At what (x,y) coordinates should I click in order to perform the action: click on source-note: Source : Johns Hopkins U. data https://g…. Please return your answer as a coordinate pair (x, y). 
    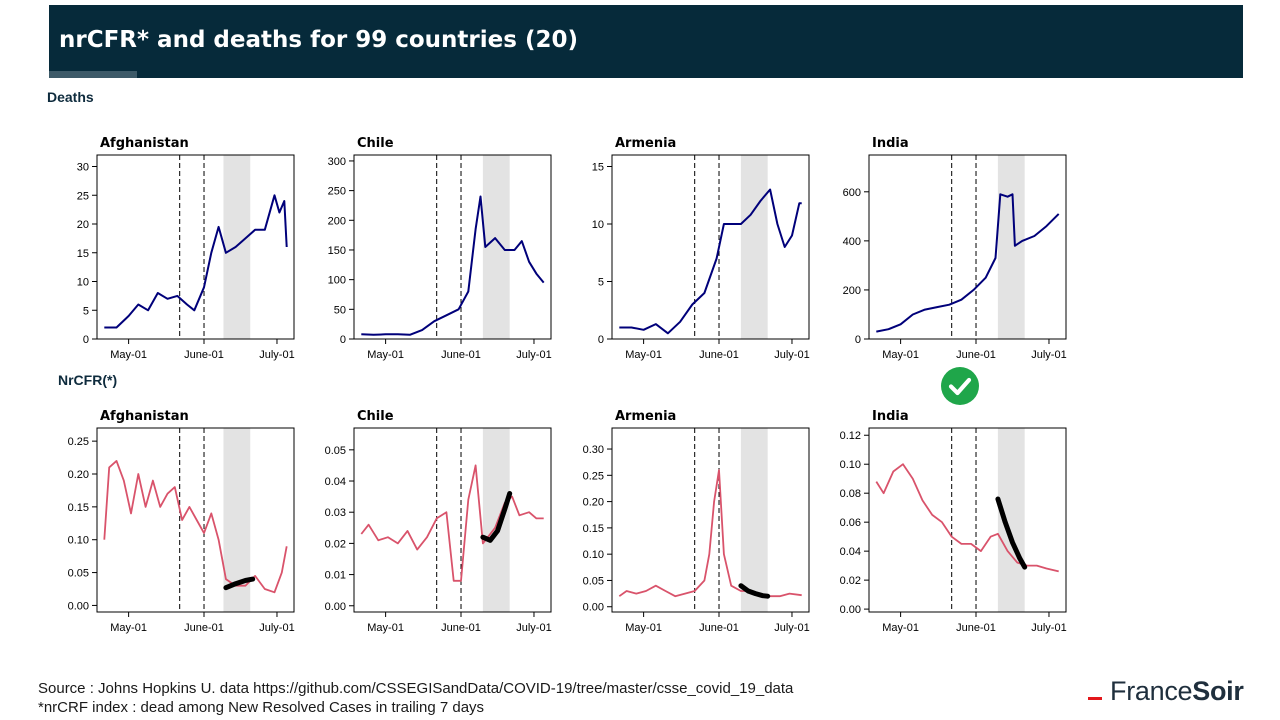
    Looking at the image, I should click on (416, 688).